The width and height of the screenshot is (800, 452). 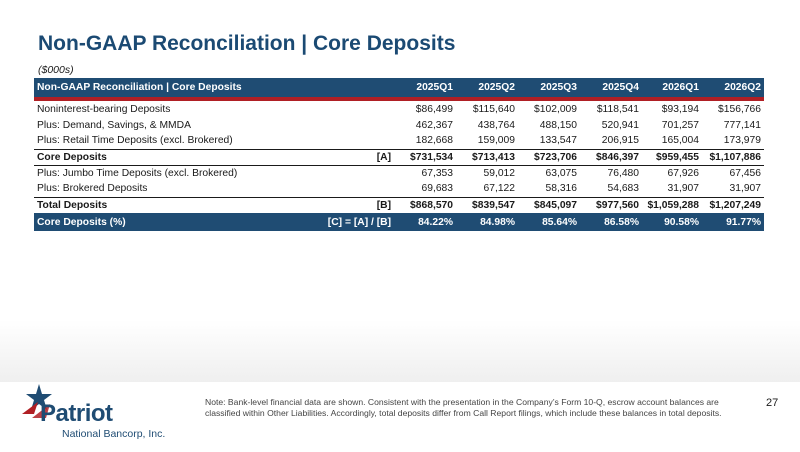 What do you see at coordinates (620, 141) in the screenshot?
I see `table-cell: 206,915` at bounding box center [620, 141].